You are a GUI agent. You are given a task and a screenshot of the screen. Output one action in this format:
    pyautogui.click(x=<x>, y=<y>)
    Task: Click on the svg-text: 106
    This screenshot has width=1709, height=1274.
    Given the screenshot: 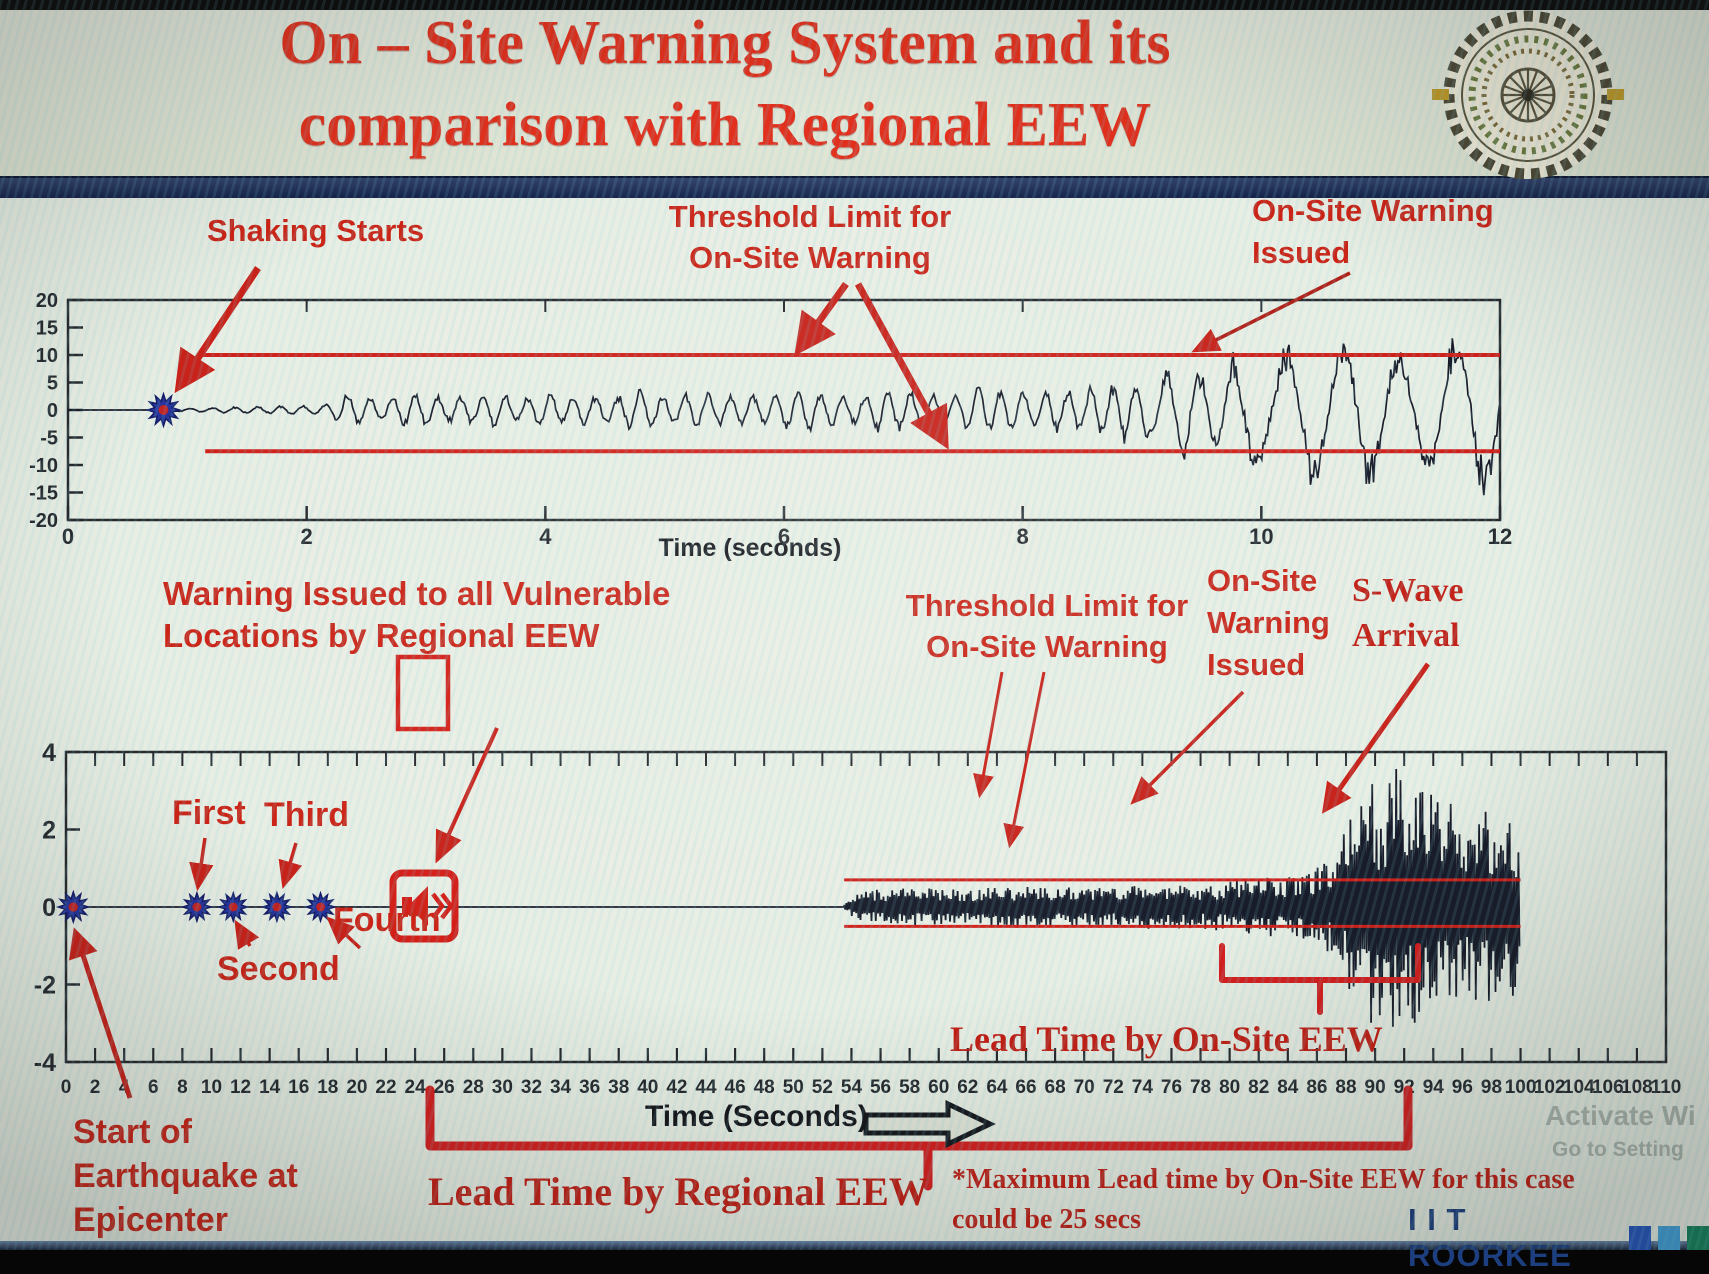 What is the action you would take?
    pyautogui.click(x=1608, y=1087)
    